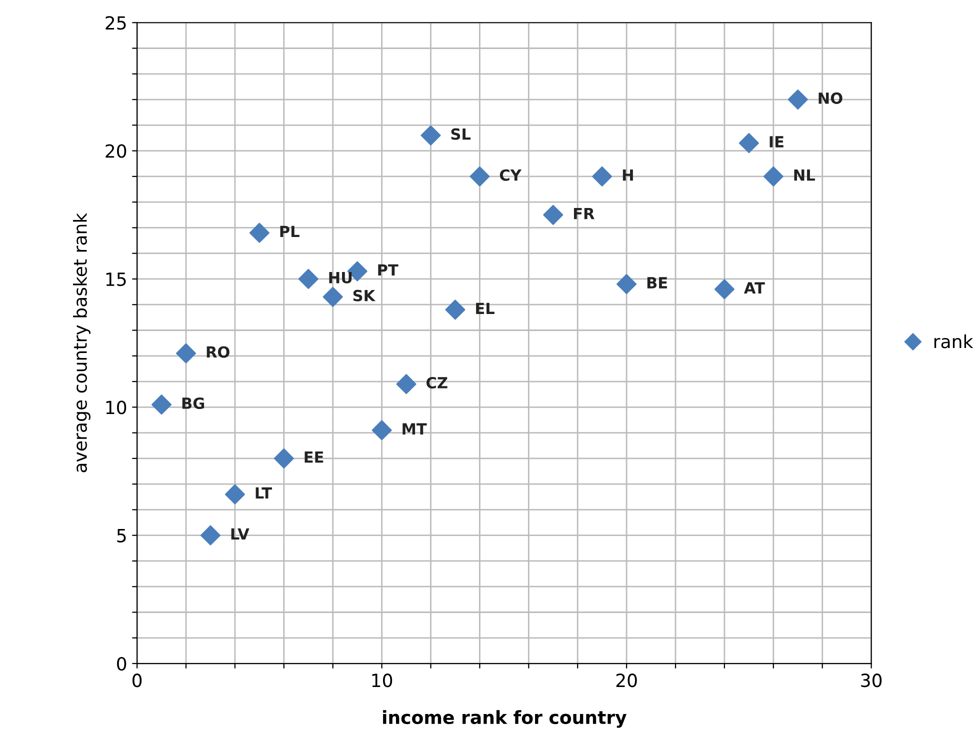 This screenshot has width=979, height=754. I want to click on y-tick-label: 15, so click(116, 279).